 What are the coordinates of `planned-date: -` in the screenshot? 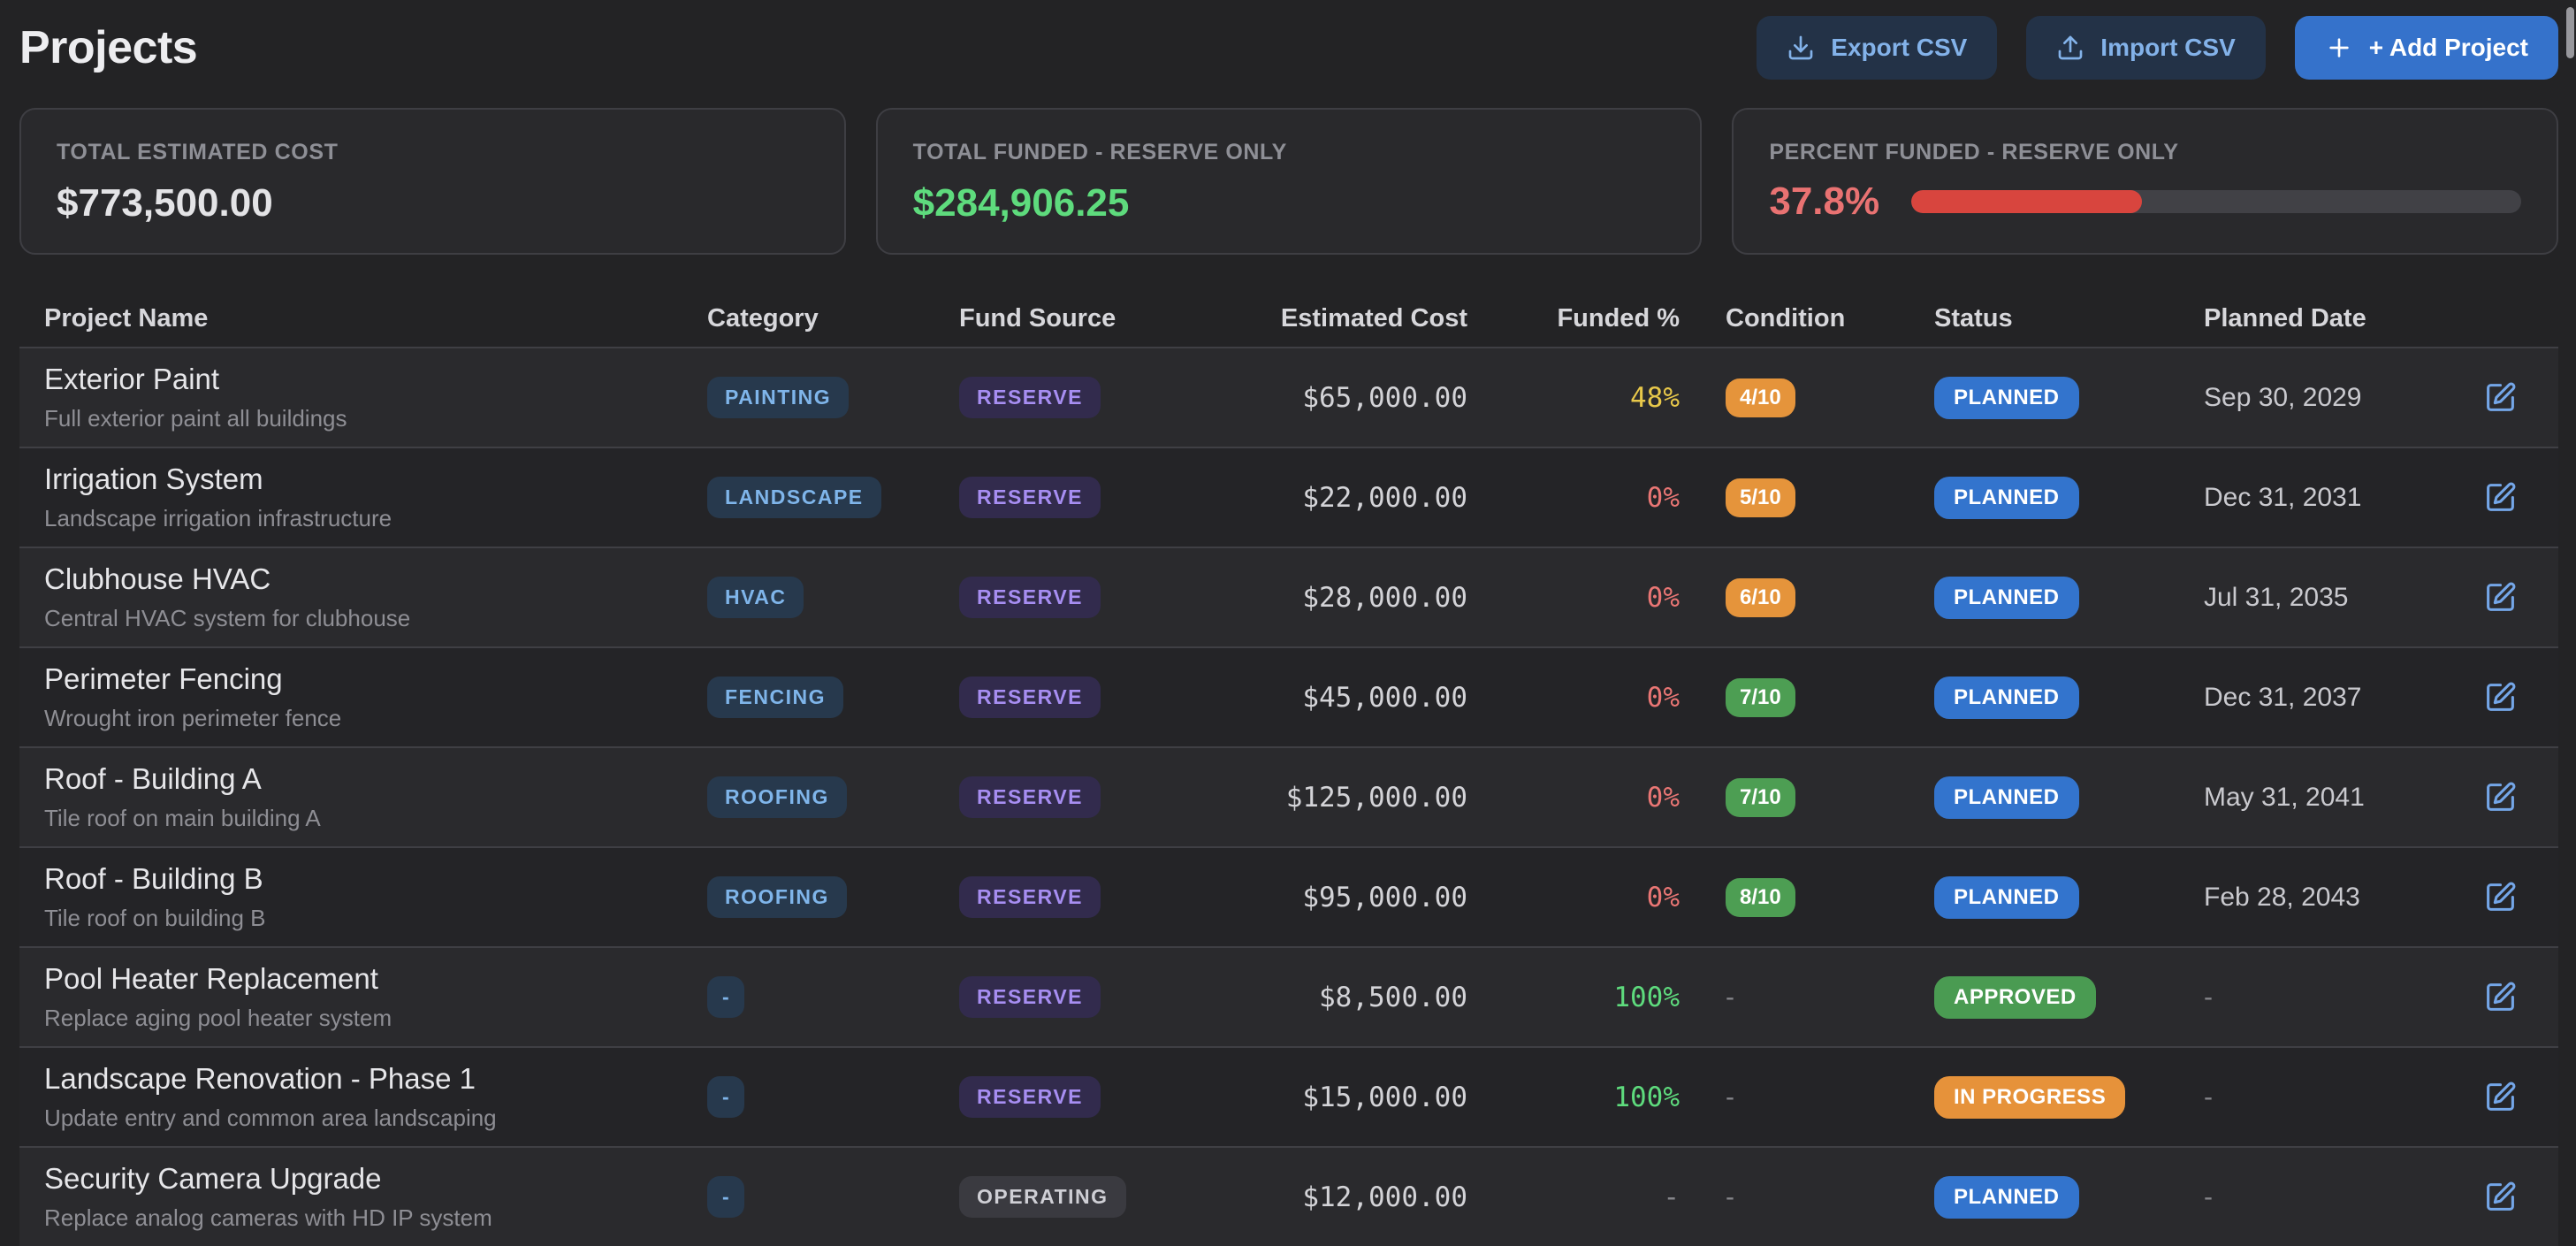 It's located at (2208, 1097).